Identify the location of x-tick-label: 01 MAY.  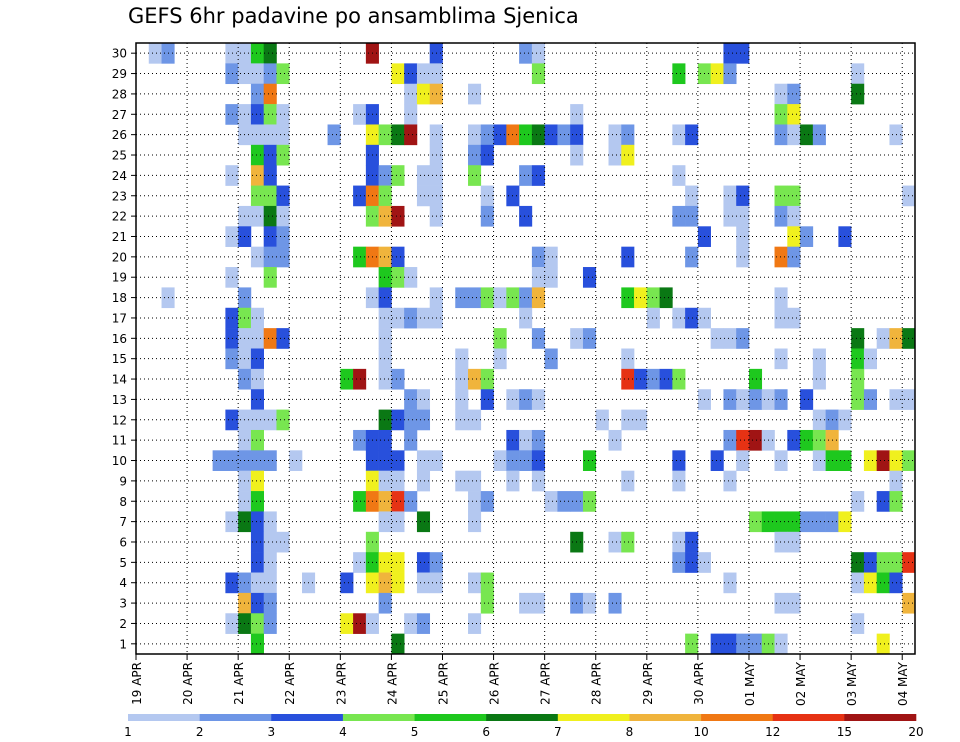
(750, 683).